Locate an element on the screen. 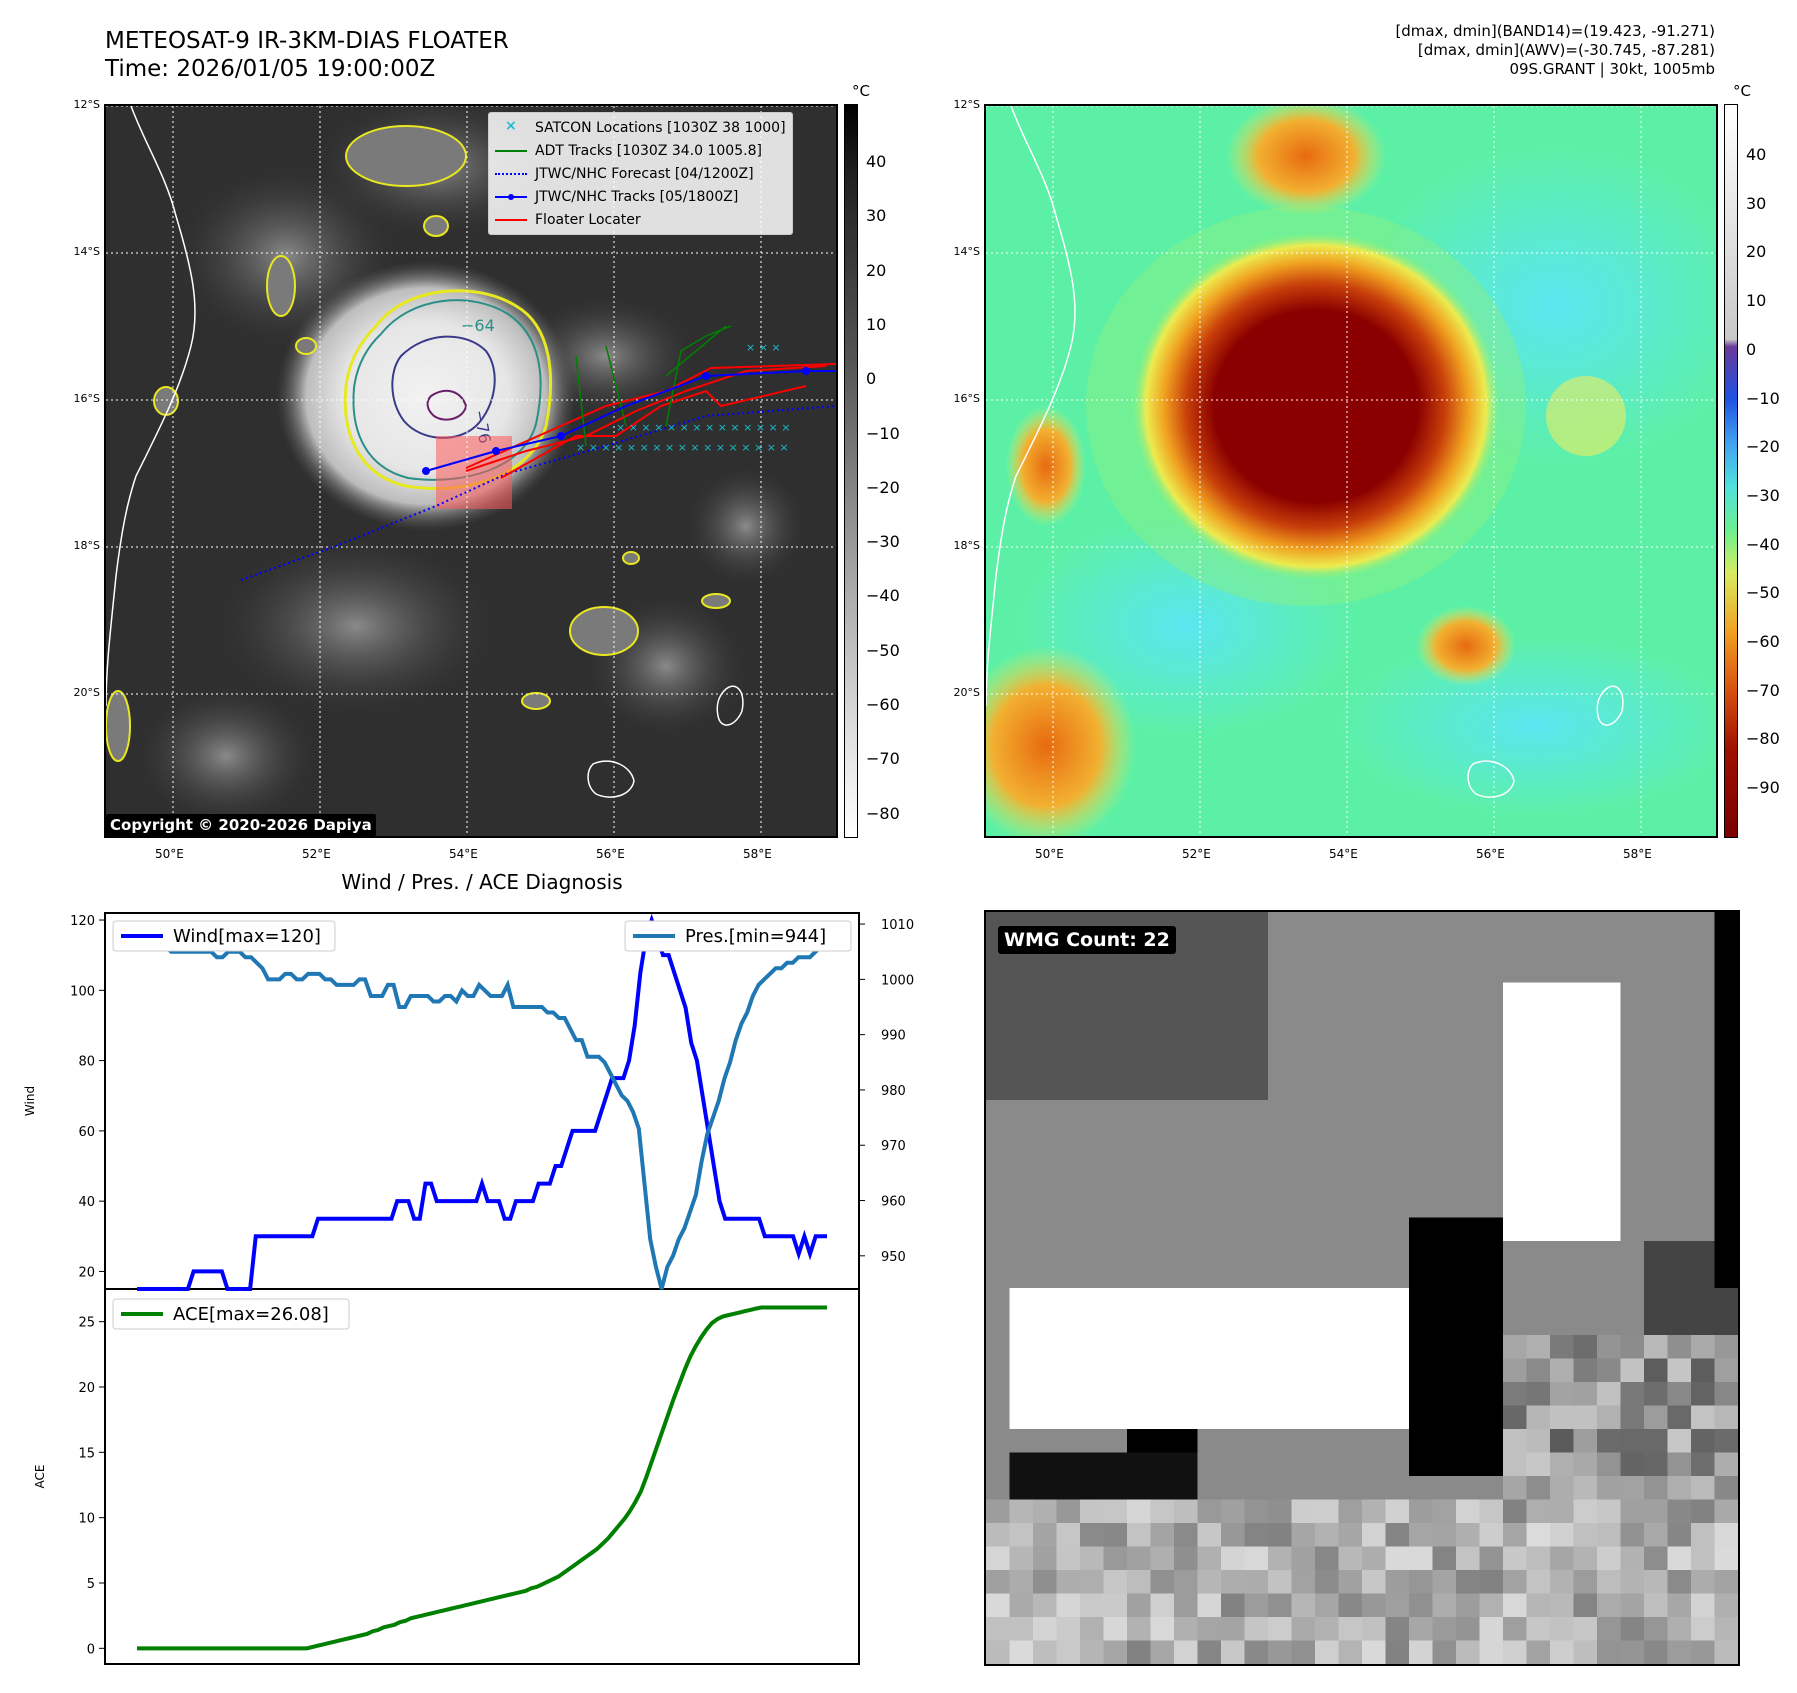  ir-colorbar-unit: °C is located at coordinates (861, 91).